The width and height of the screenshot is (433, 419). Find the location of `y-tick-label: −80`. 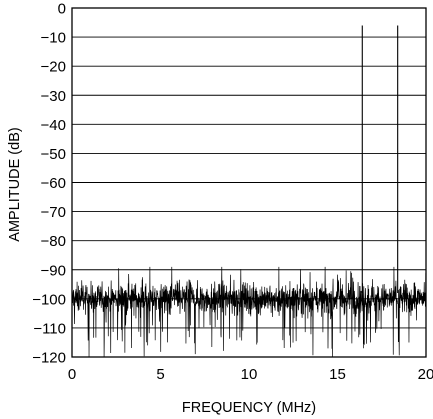

y-tick-label: −80 is located at coordinates (53, 241).